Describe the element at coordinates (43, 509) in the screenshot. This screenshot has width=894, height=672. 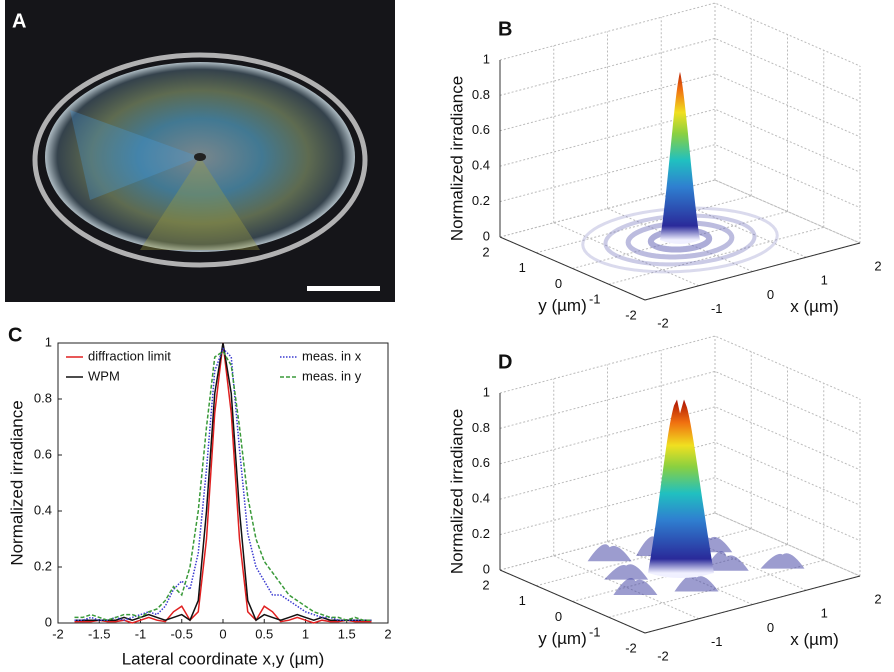
I see `y-tick-label: 0.4` at that location.